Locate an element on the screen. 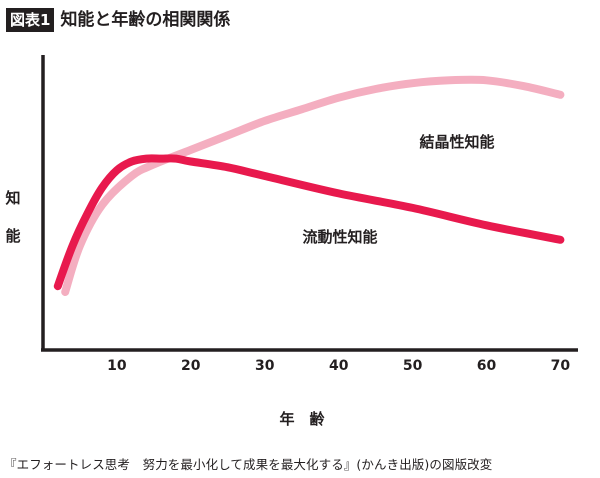 This screenshot has height=478, width=600. x-tick-label: 10 is located at coordinates (117, 366).